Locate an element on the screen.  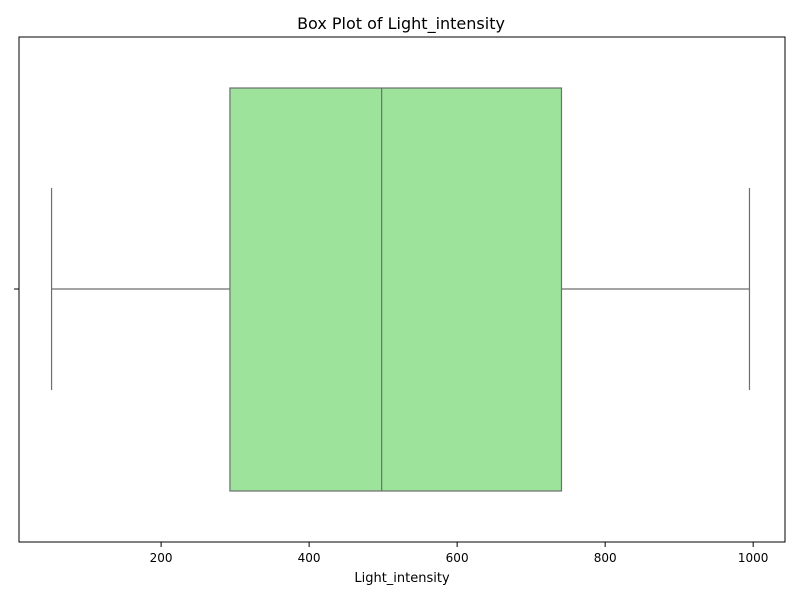
x-axis-label: Light_intensity is located at coordinates (402, 578).